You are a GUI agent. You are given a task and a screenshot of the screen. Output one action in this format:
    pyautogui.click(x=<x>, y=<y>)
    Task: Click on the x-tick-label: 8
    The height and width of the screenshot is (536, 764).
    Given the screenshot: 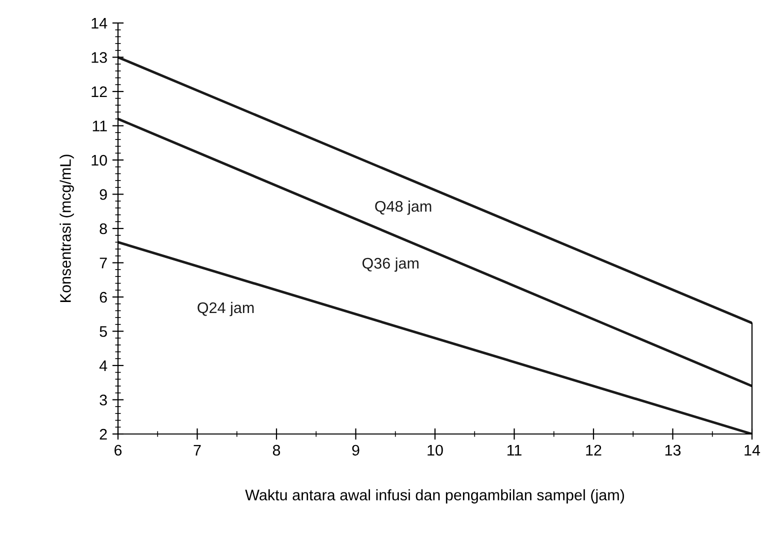 What is the action you would take?
    pyautogui.click(x=276, y=450)
    